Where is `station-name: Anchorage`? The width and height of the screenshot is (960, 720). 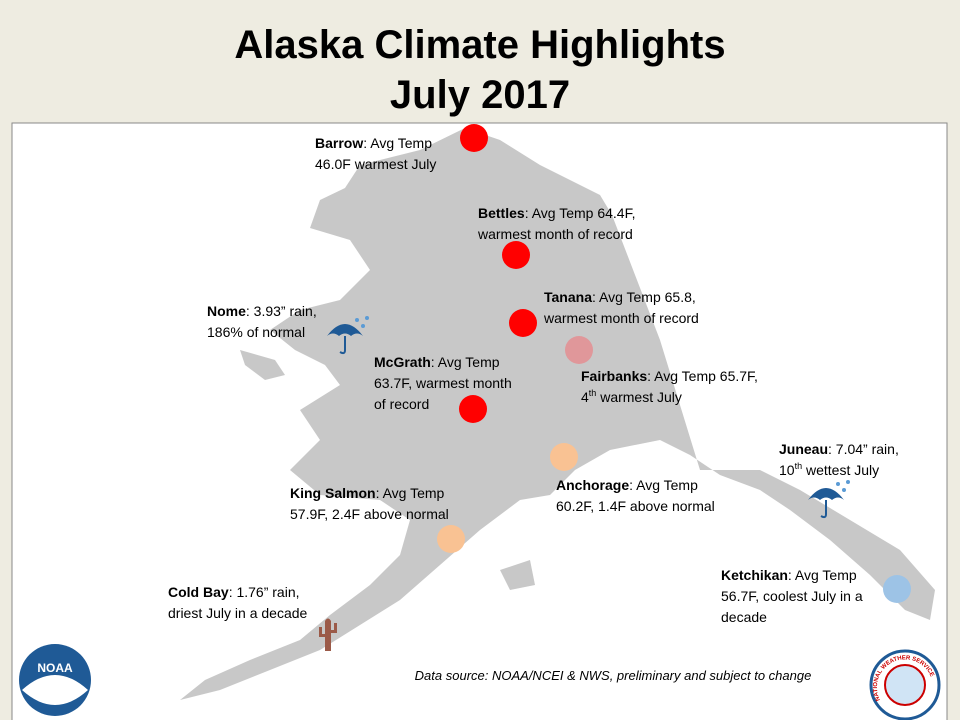 station-name: Anchorage is located at coordinates (592, 485).